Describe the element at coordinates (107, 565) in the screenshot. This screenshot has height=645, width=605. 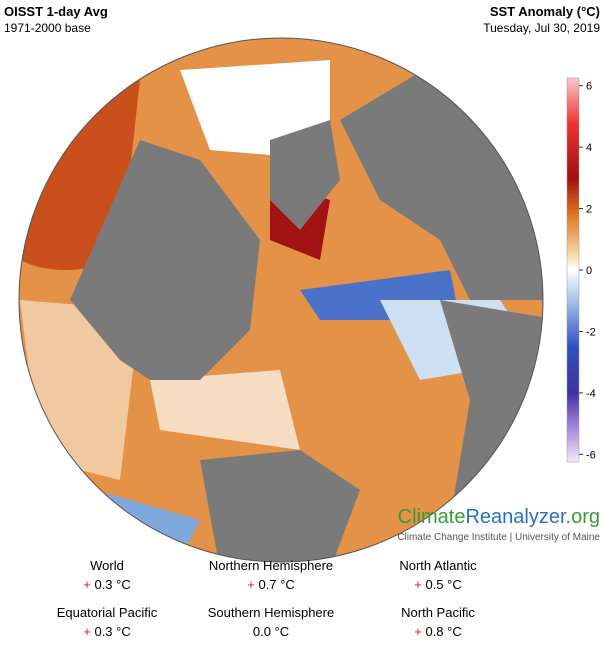
I see `stat-name: World` at that location.